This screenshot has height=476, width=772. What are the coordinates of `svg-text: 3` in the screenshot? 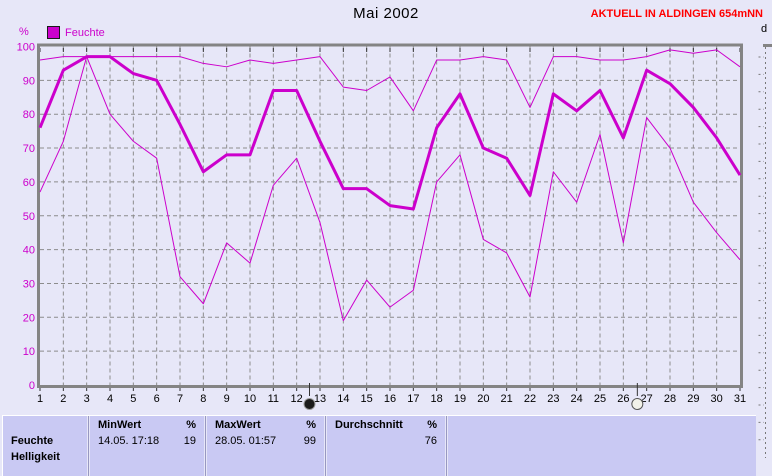 It's located at (87, 399).